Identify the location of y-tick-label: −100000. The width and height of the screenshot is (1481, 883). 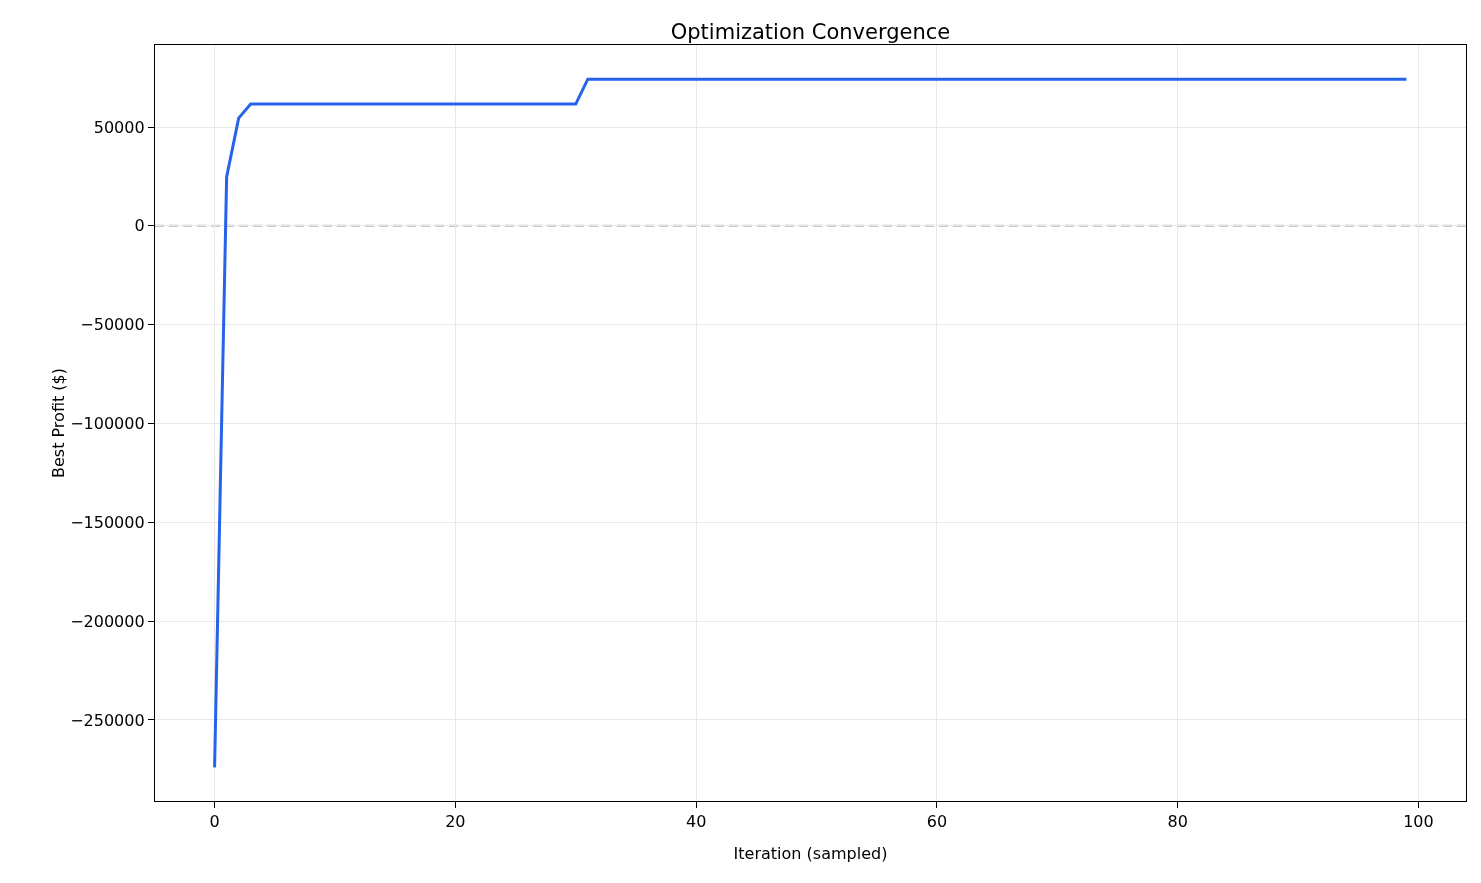
(107, 424).